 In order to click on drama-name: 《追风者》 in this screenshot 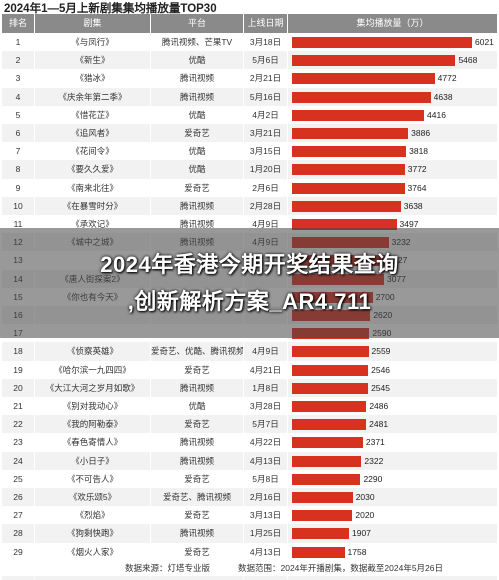, I will do `click(92, 133)`.